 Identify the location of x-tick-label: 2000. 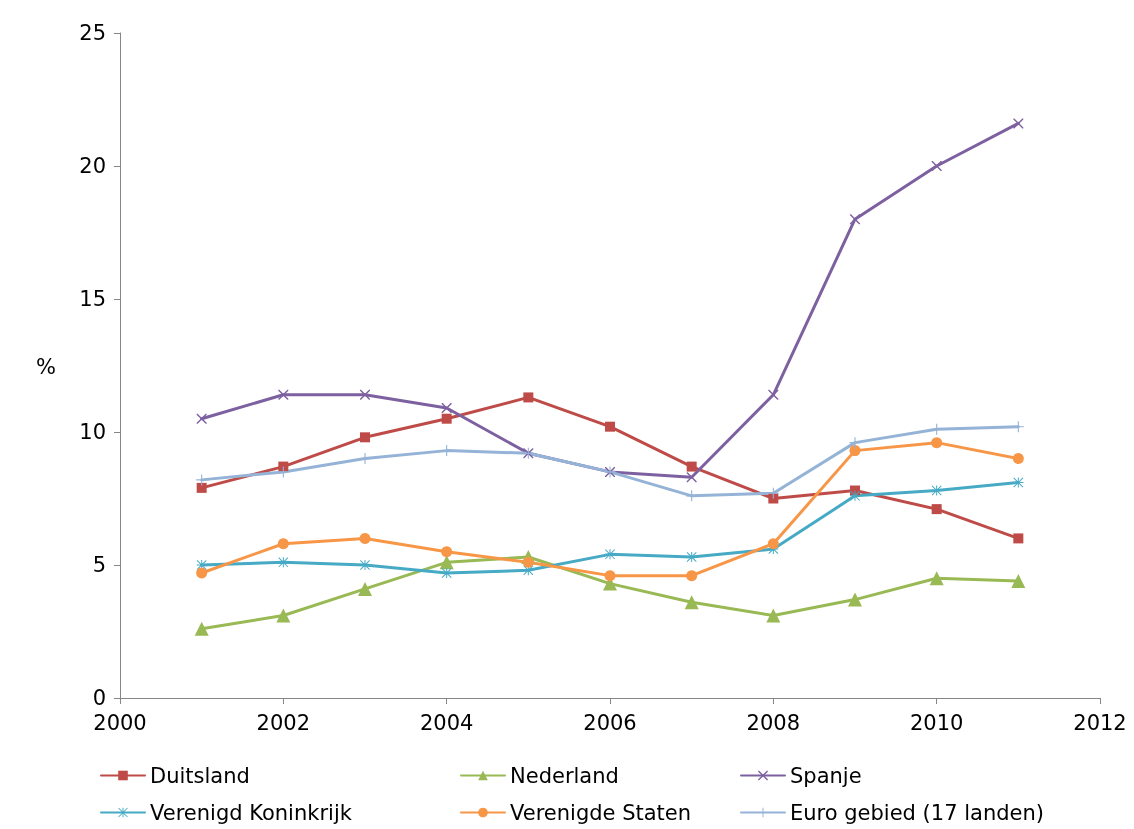
(120, 722).